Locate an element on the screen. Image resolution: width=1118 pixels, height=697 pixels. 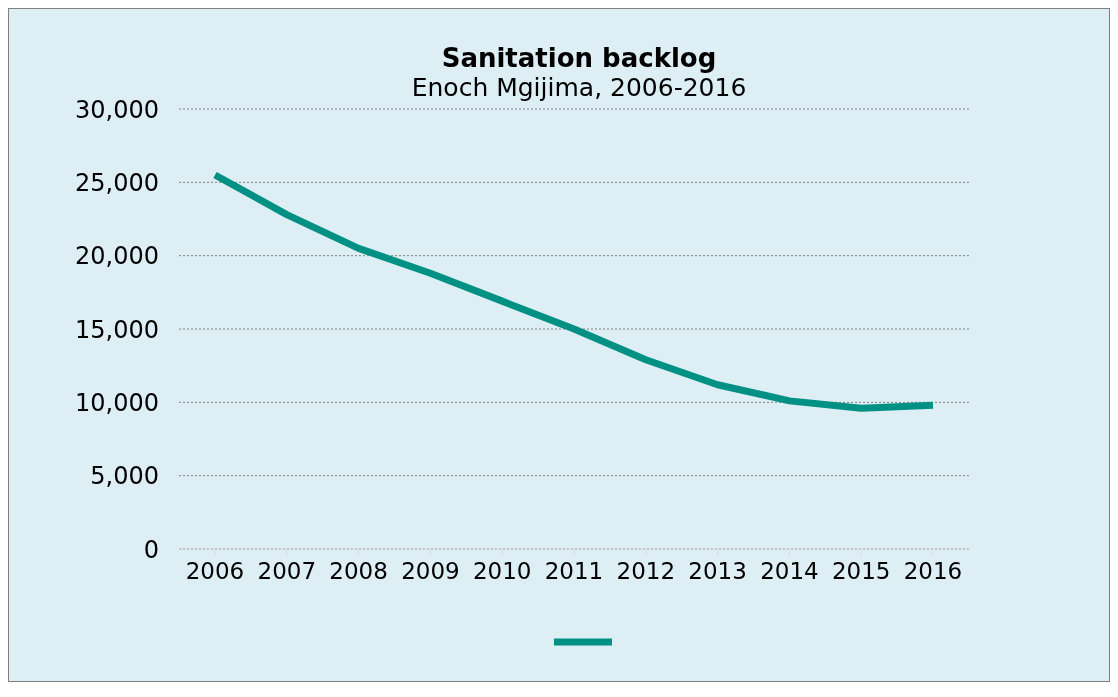
x-tick-label: 2009 is located at coordinates (430, 571).